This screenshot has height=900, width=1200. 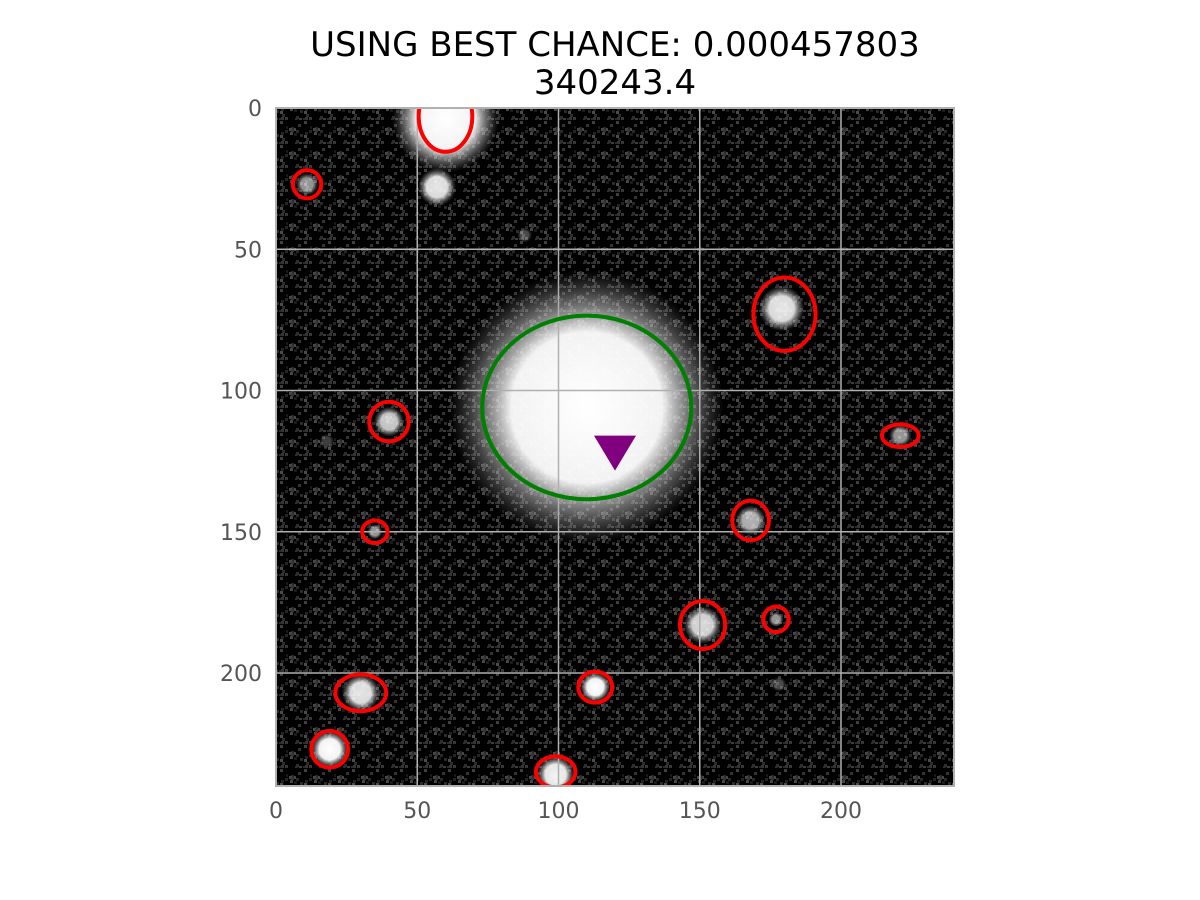 What do you see at coordinates (241, 533) in the screenshot?
I see `y-tick-label-3: 150` at bounding box center [241, 533].